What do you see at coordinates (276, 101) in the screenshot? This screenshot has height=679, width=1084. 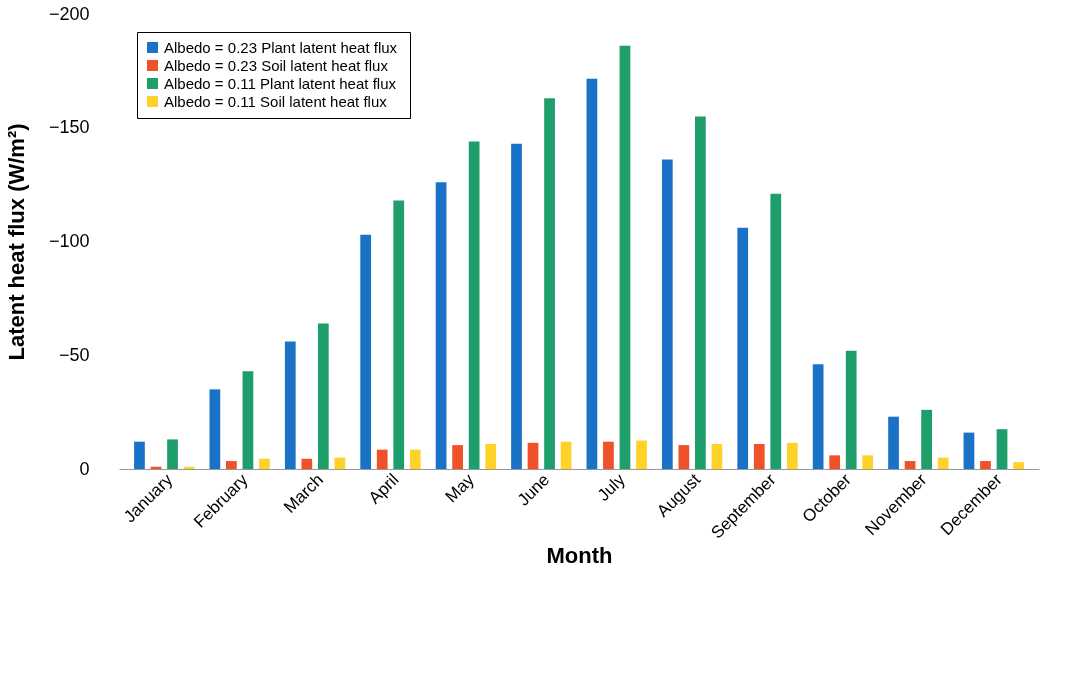 I see `legend-label: Albedo = 0.11 Soil latent heat flux` at bounding box center [276, 101].